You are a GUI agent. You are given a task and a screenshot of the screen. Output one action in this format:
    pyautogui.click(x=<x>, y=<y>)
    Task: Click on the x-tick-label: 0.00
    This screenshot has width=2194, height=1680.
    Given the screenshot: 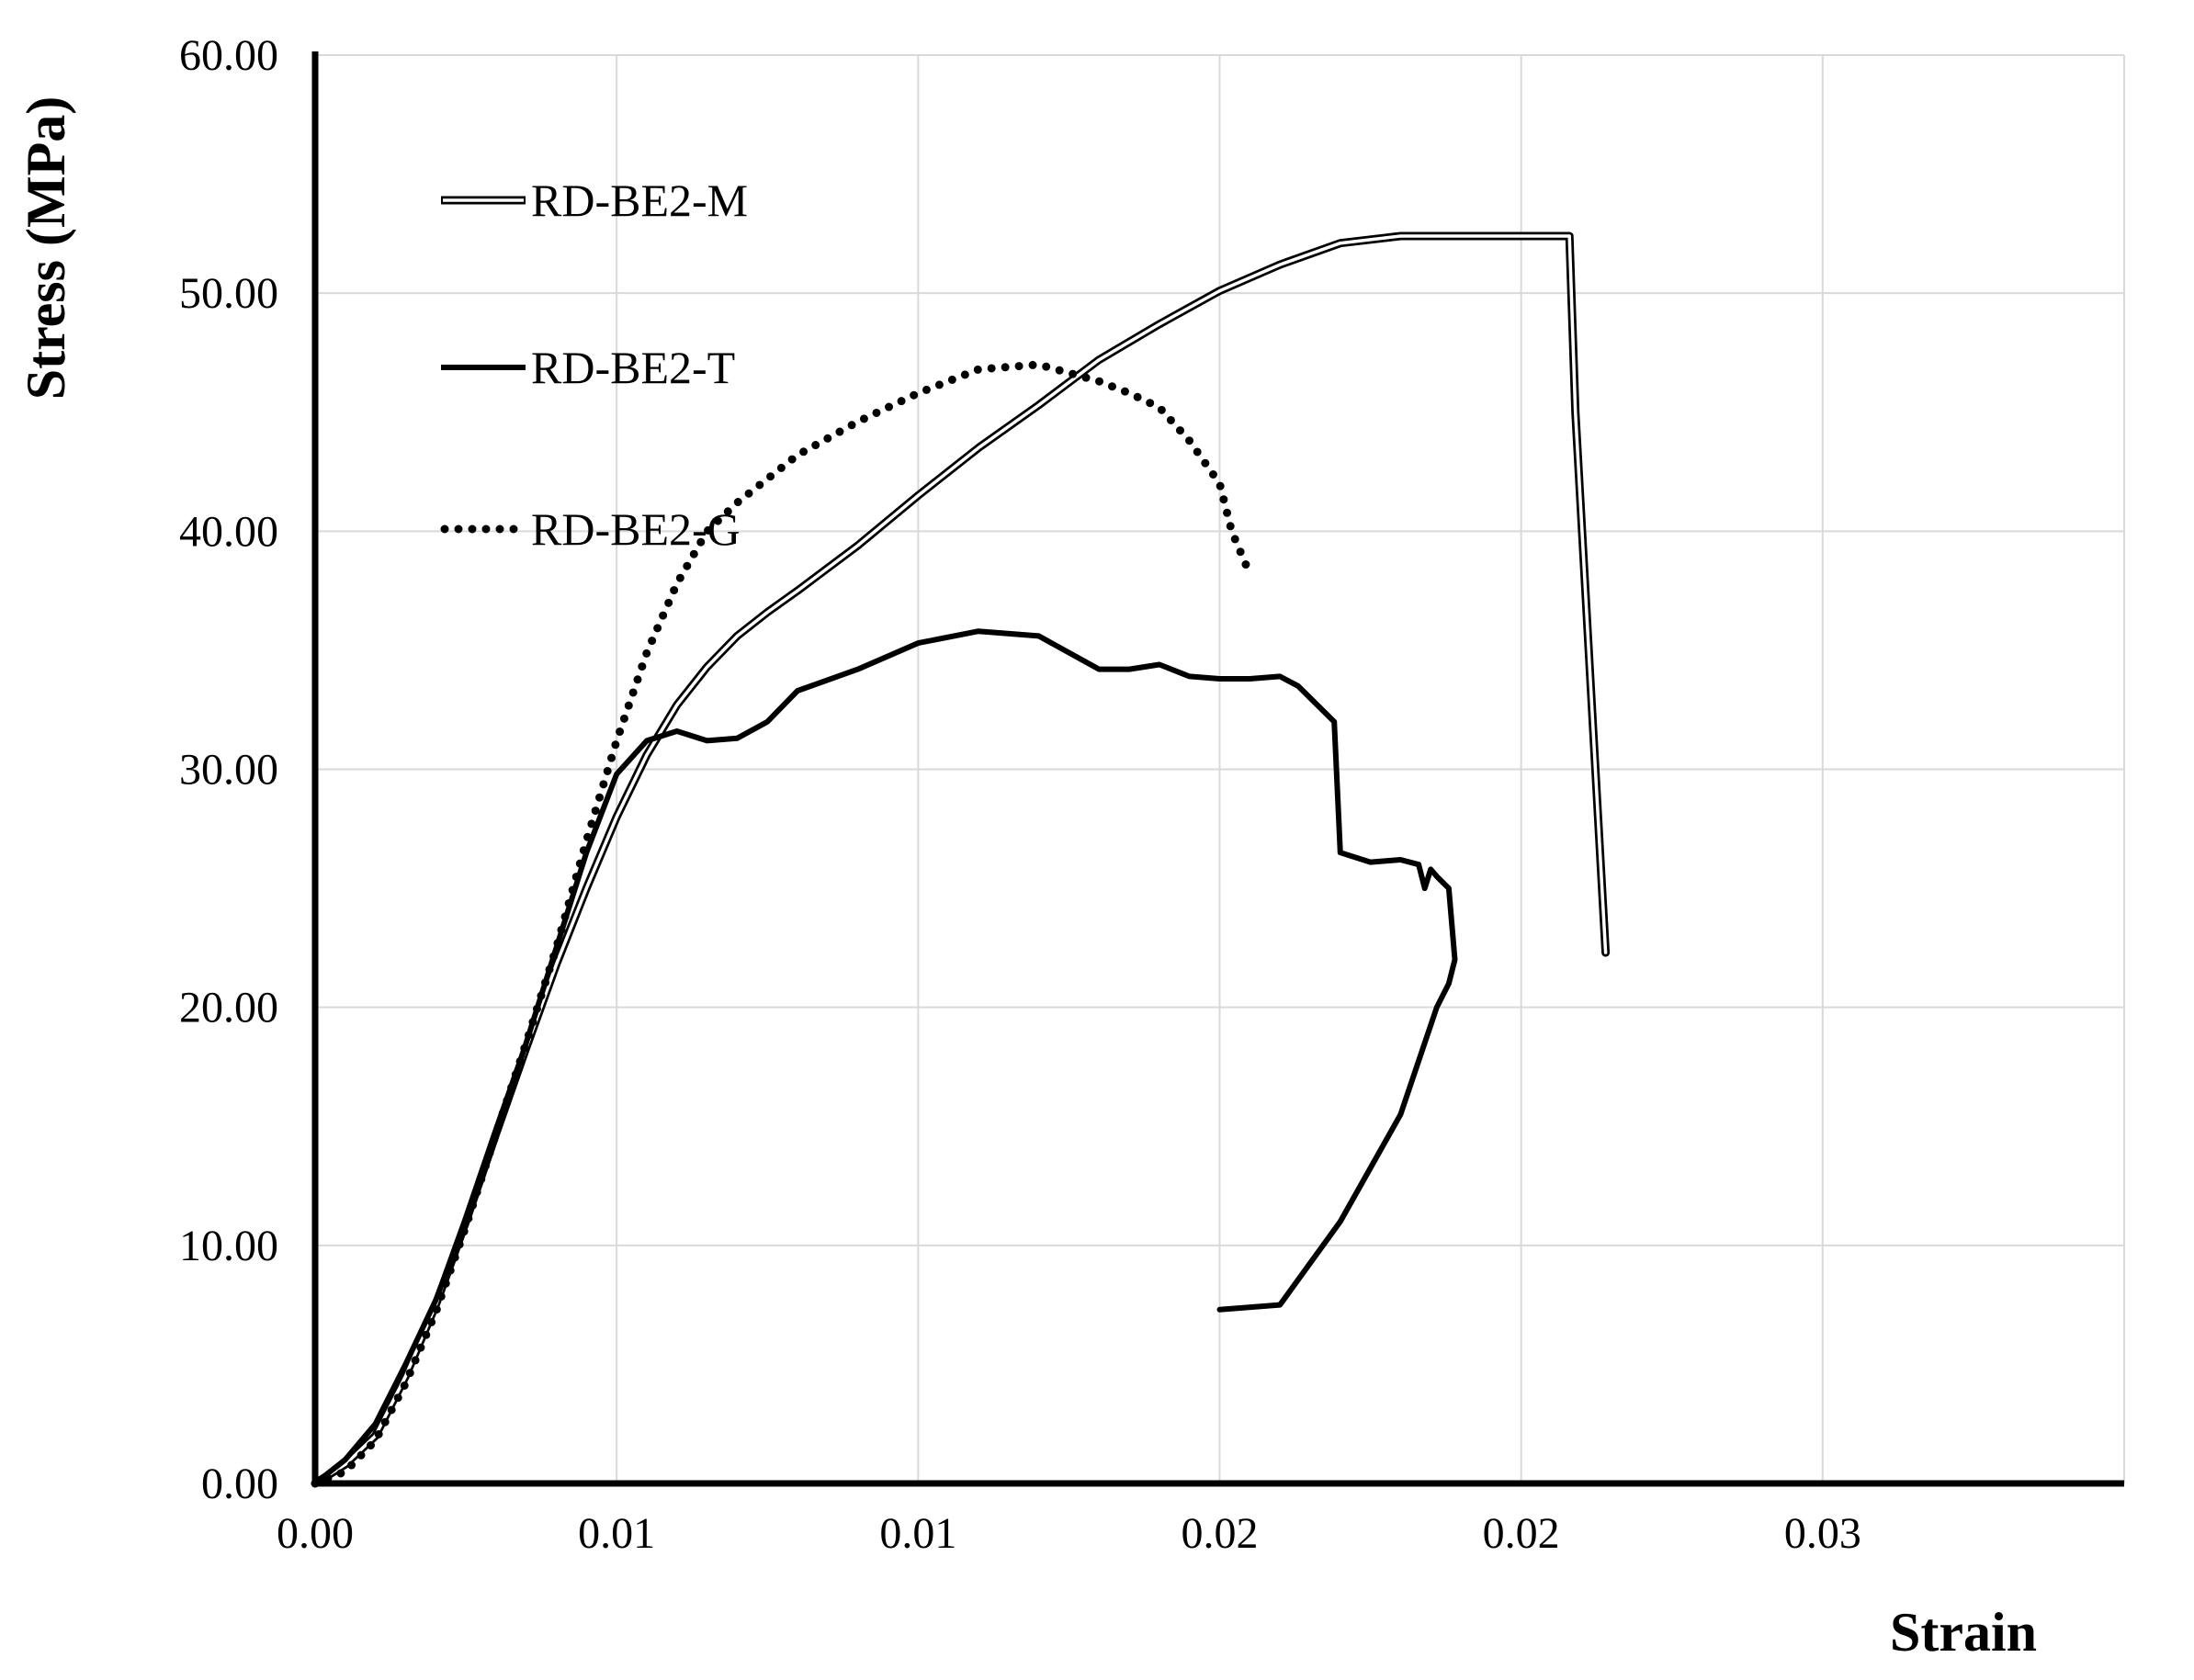 What is the action you would take?
    pyautogui.click(x=315, y=1533)
    